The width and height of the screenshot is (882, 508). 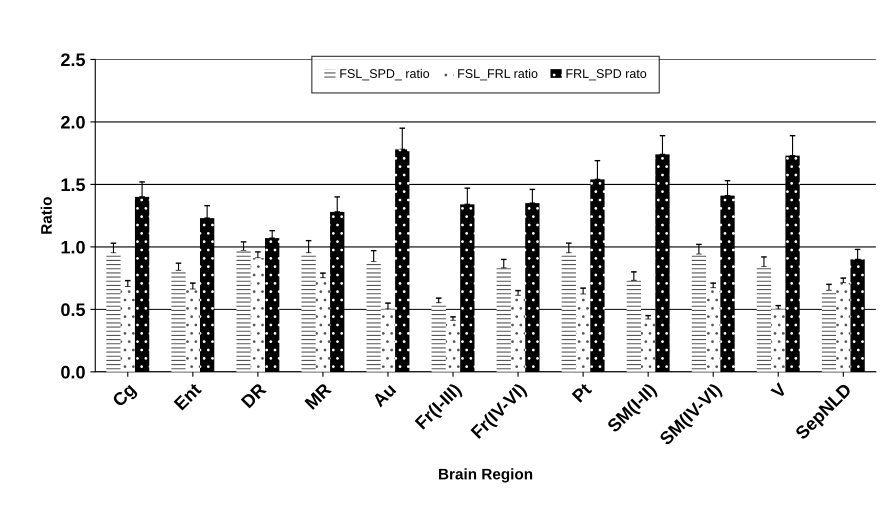 I want to click on legend-label: FRL_SPD rato, so click(x=606, y=74).